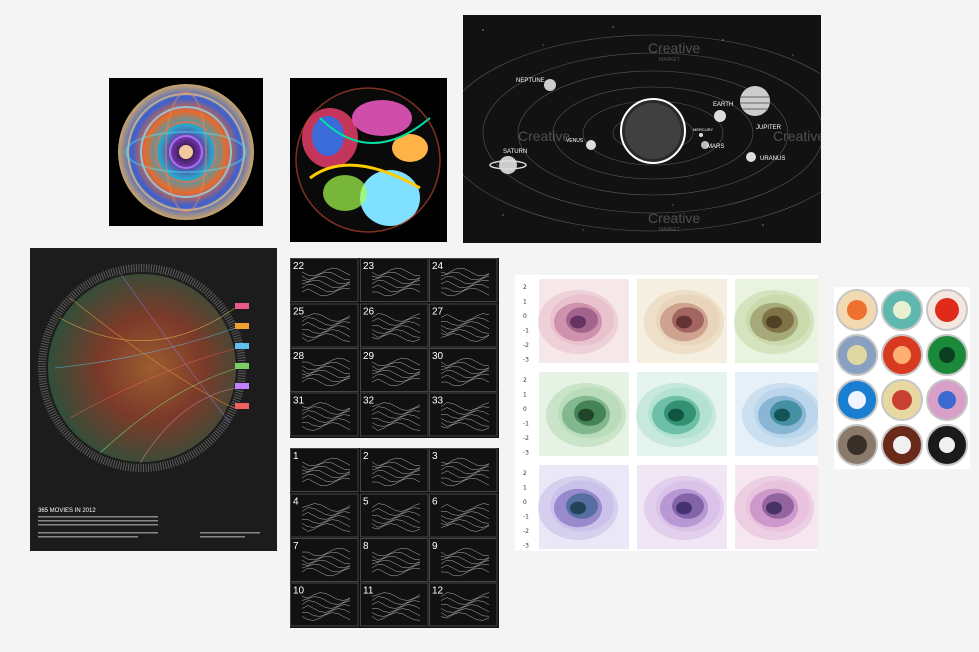 The image size is (979, 652). What do you see at coordinates (435, 456) in the screenshot?
I see `grid-number-label: 3` at bounding box center [435, 456].